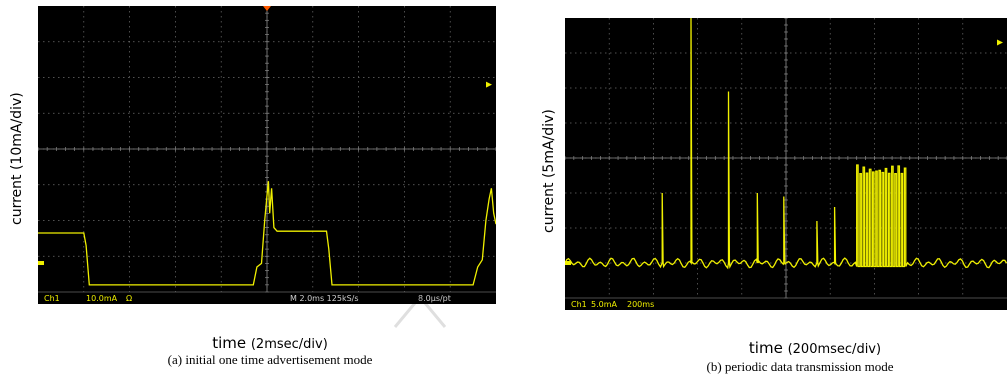  I want to click on status-timebase: M 2.0ms 125kS/s, so click(324, 298).